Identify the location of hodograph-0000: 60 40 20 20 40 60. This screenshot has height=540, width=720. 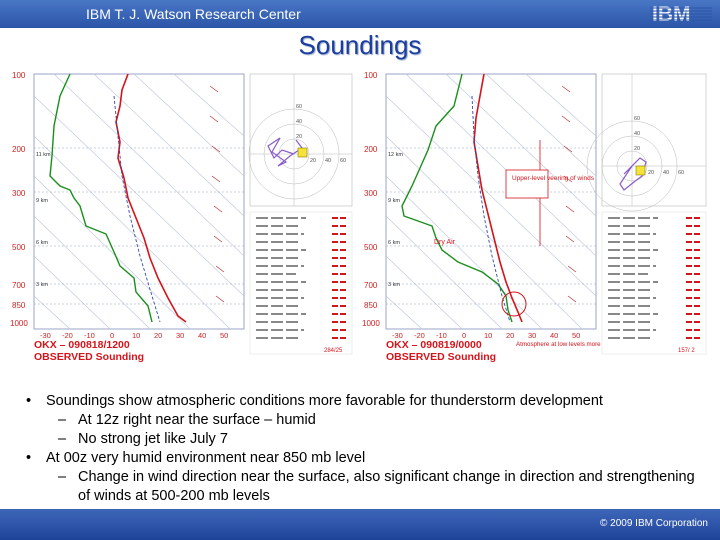
(646, 142).